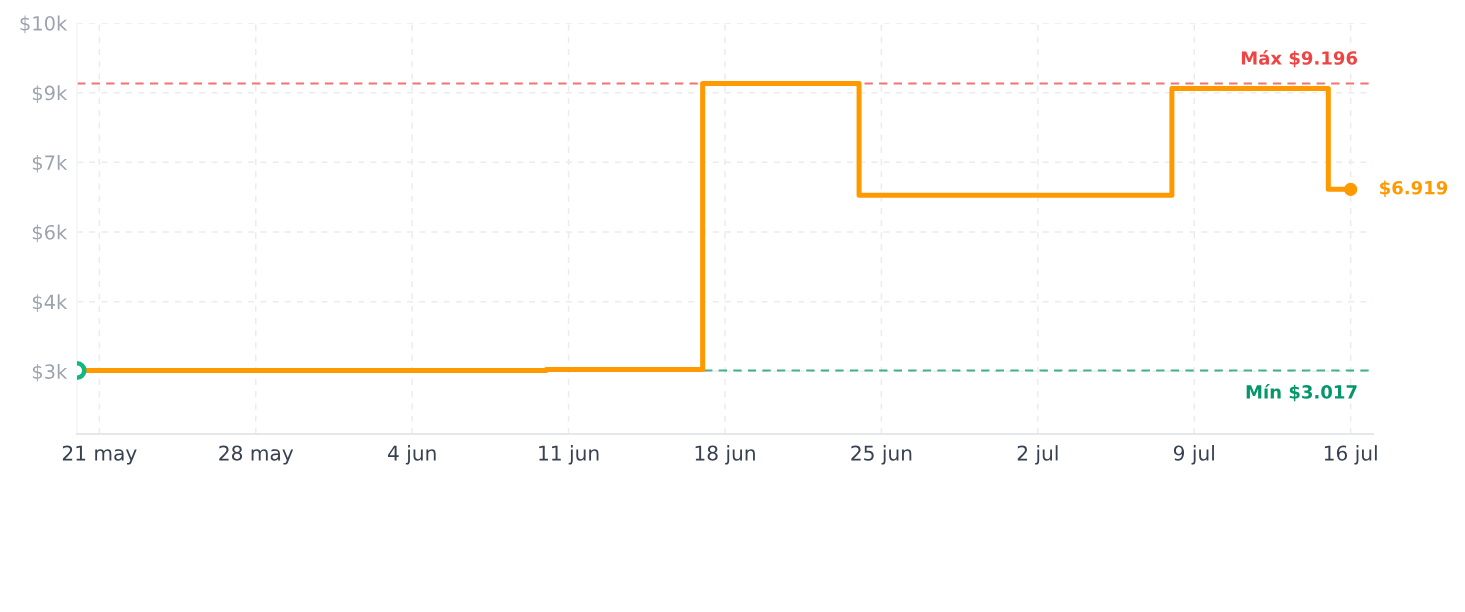 The image size is (1465, 612). What do you see at coordinates (50, 163) in the screenshot?
I see `y-tick-label: $7k` at bounding box center [50, 163].